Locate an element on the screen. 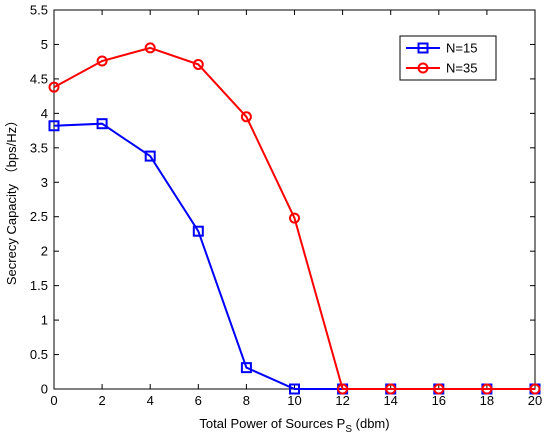 The width and height of the screenshot is (550, 434). x-axis-label-unit: (dbm) is located at coordinates (371, 423).